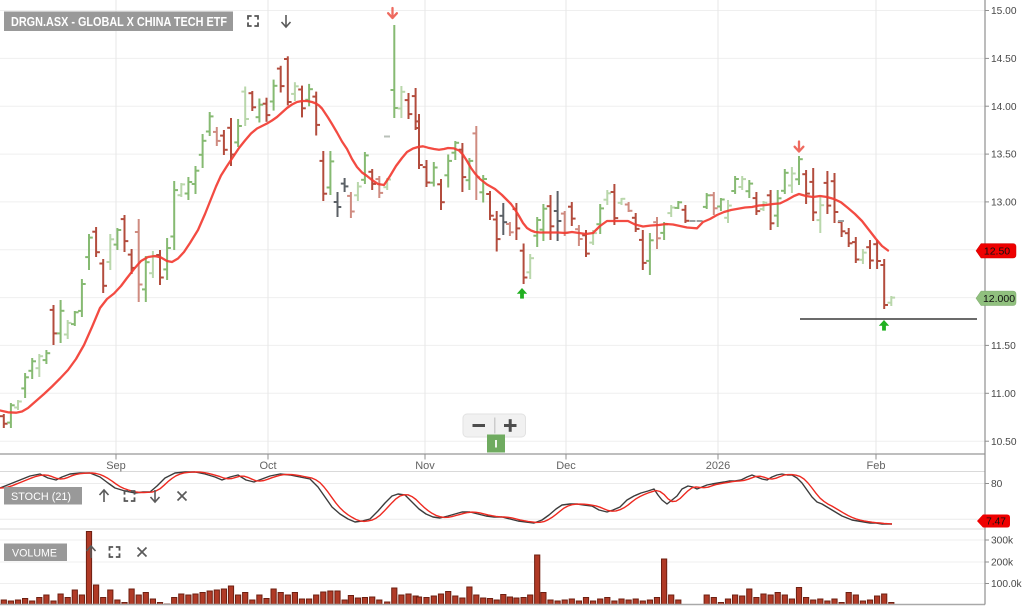  What do you see at coordinates (1002, 563) in the screenshot?
I see `svg-text: 200k` at bounding box center [1002, 563].